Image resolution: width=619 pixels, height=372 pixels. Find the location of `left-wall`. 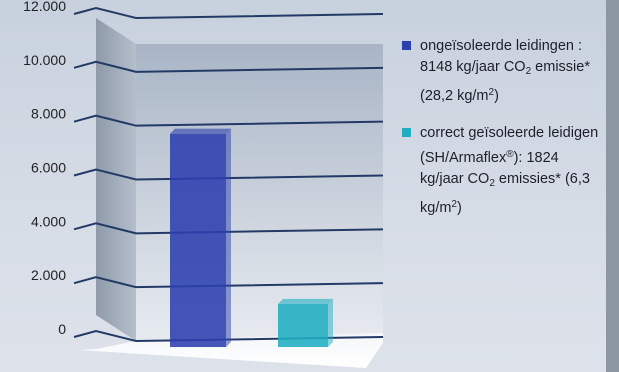

left-wall is located at coordinates (116, 179).